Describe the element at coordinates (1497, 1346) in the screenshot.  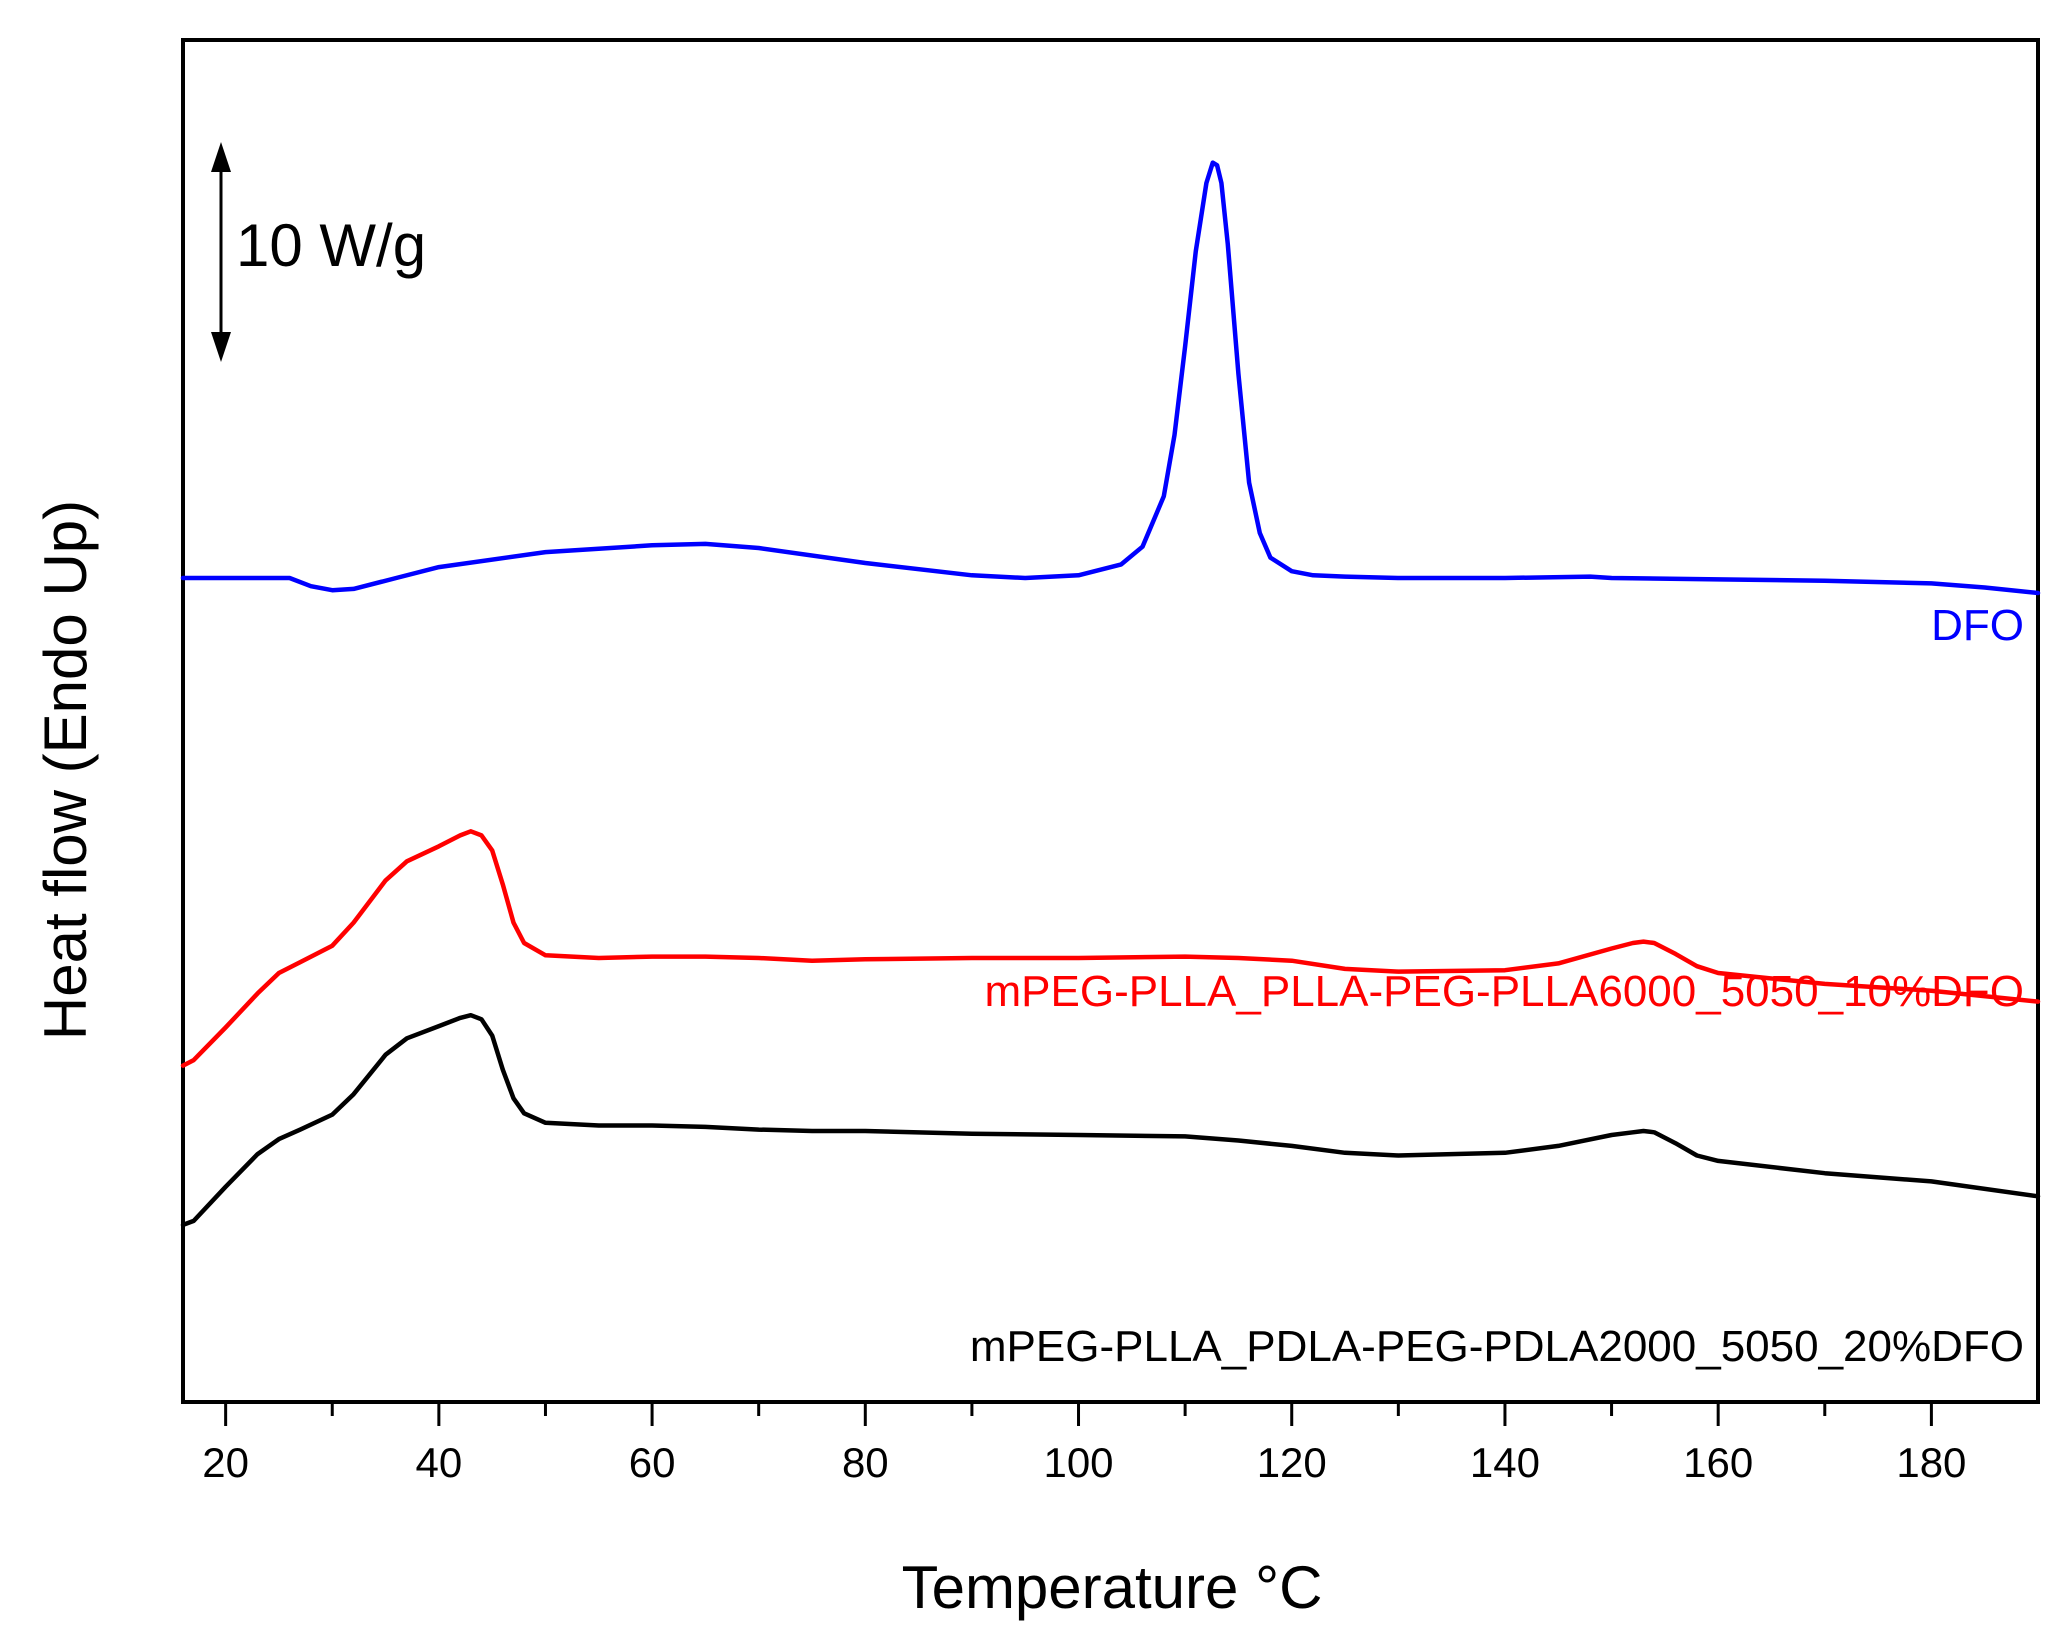
I see `series-label-3: mPEG-PLLA_PDLA-PEG-PDLA2000_5050_20%DFO` at that location.